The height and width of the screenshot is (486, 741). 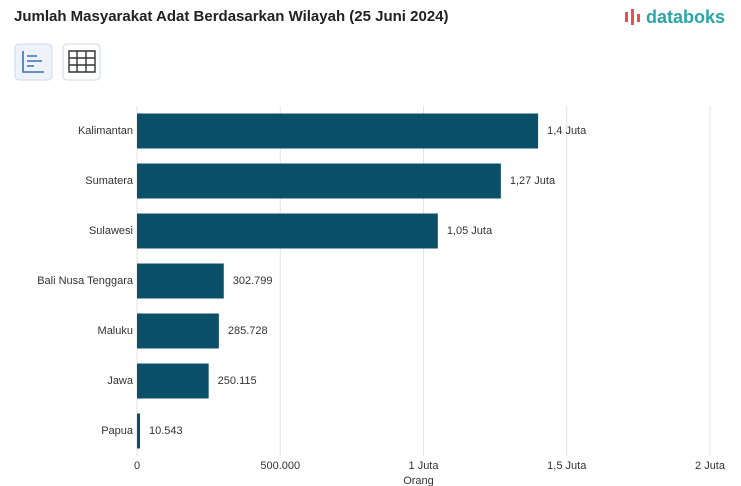 What do you see at coordinates (33, 62) in the screenshot?
I see `chart-view-button` at bounding box center [33, 62].